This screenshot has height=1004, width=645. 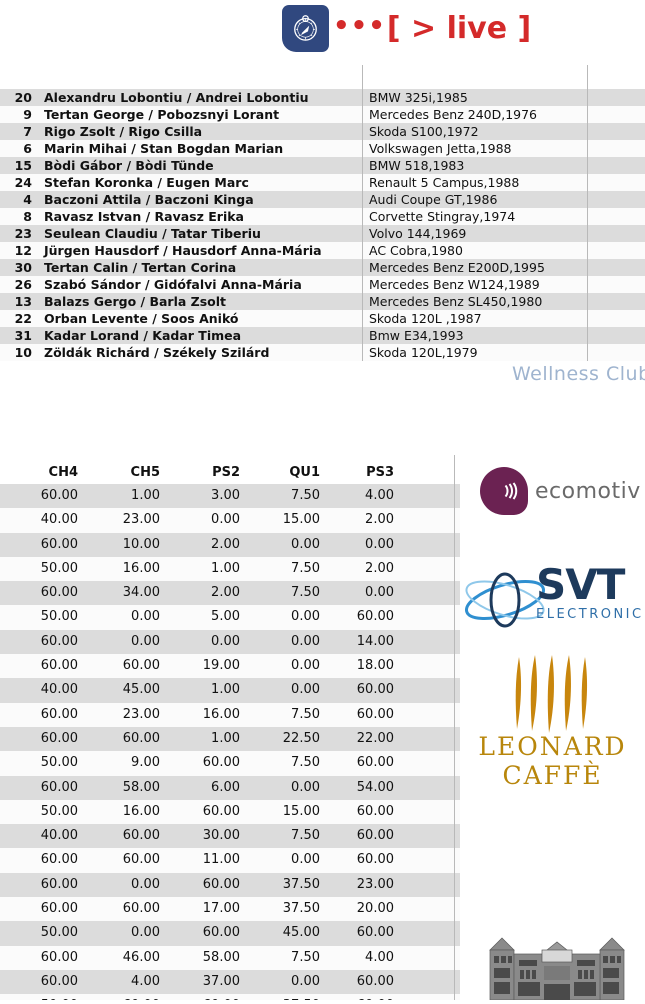 I want to click on crew-start-number: 22, so click(x=19, y=318).